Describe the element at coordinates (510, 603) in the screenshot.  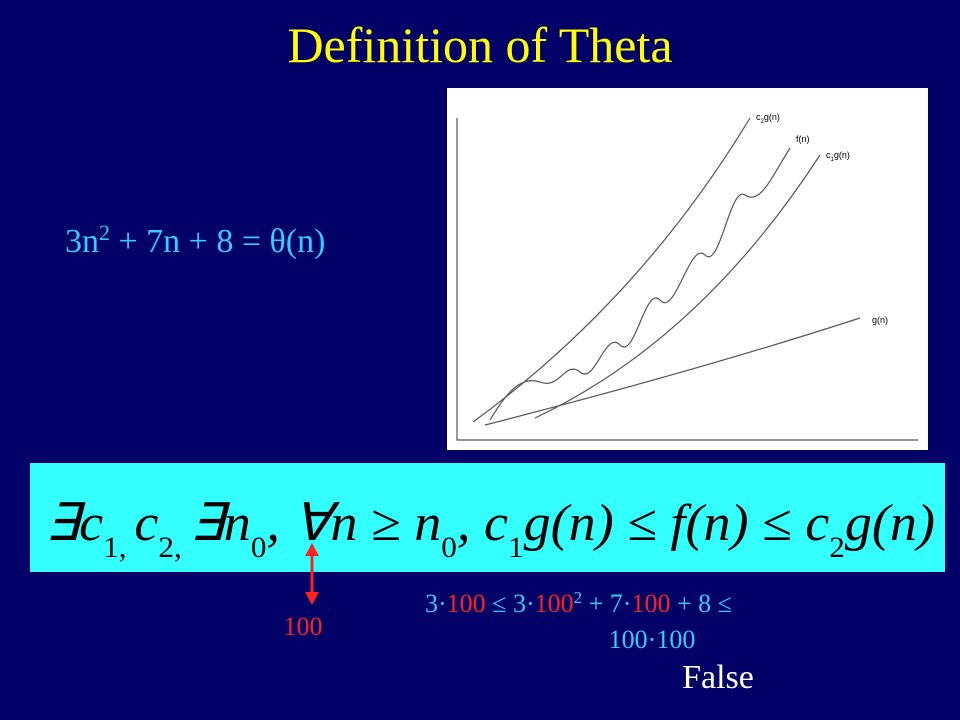
I see `text-part: ≤ 3·` at that location.